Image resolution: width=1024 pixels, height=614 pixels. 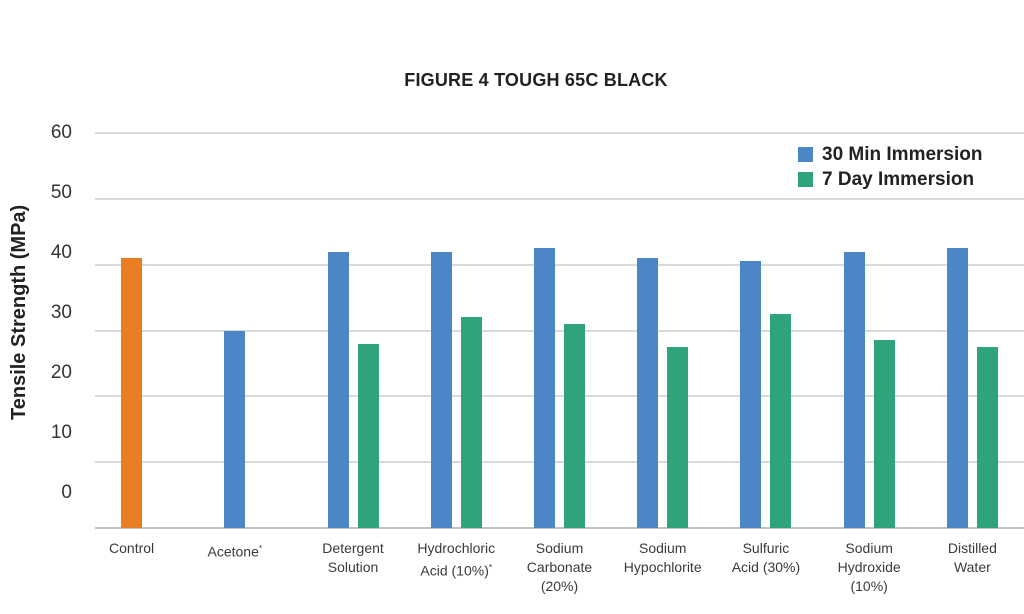 I want to click on x-axis-line, so click(x=559, y=528).